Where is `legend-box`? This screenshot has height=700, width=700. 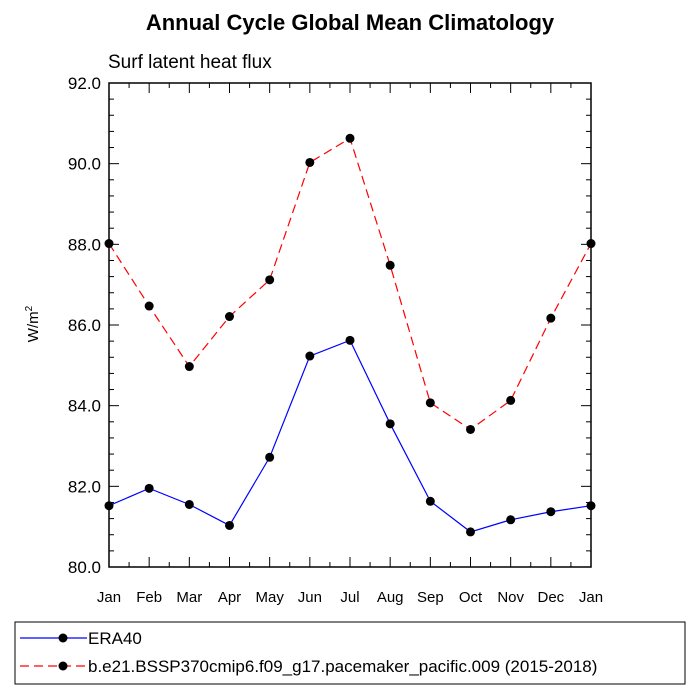 legend-box is located at coordinates (350, 653).